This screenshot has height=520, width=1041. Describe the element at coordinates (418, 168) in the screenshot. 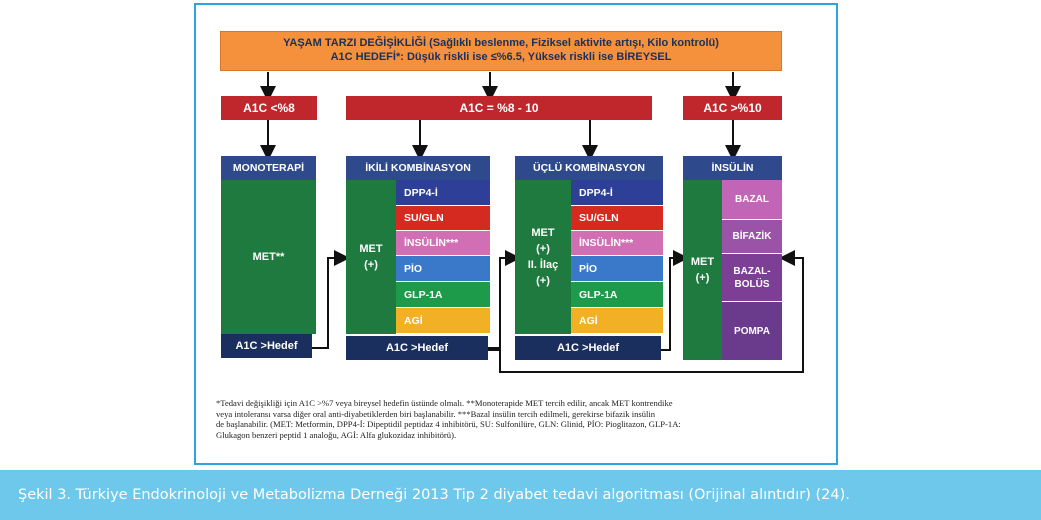

I see `dual-header: İKİLİ KOMBİNASYON` at that location.